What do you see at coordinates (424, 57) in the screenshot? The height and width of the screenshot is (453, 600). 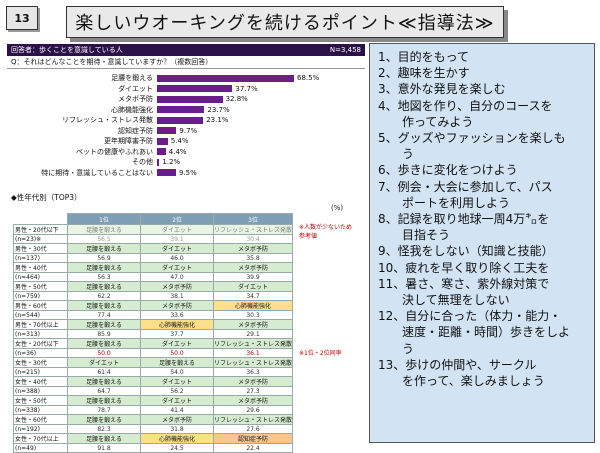 I see `point-line: 1、目的をもって` at bounding box center [424, 57].